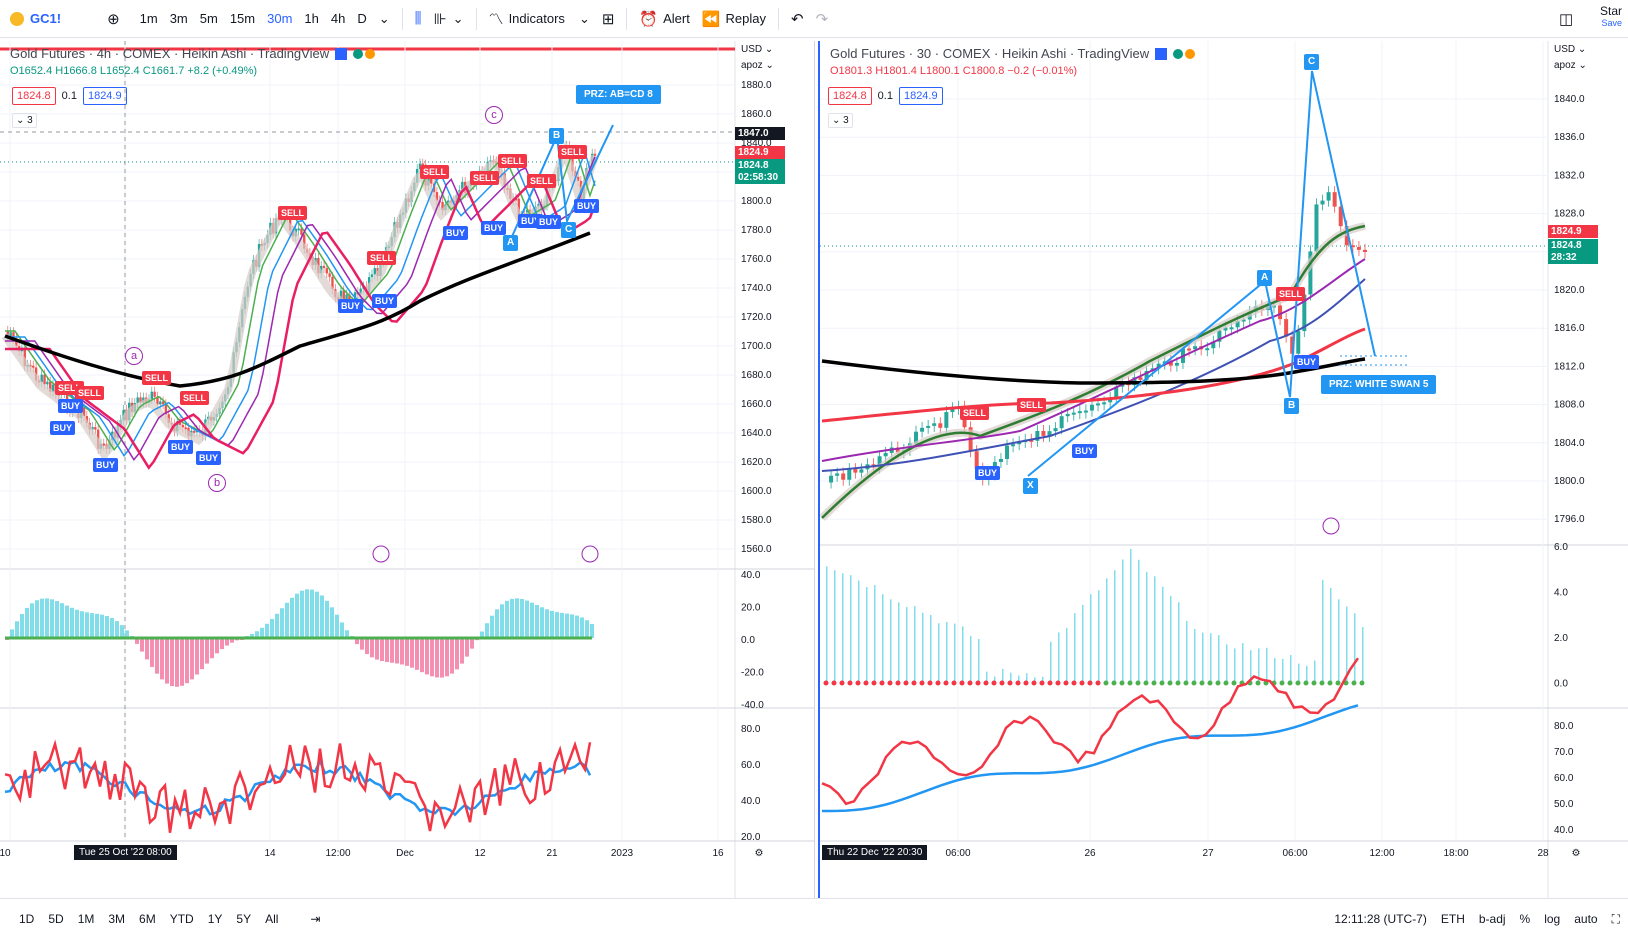  I want to click on range-6m: 6M, so click(147, 919).